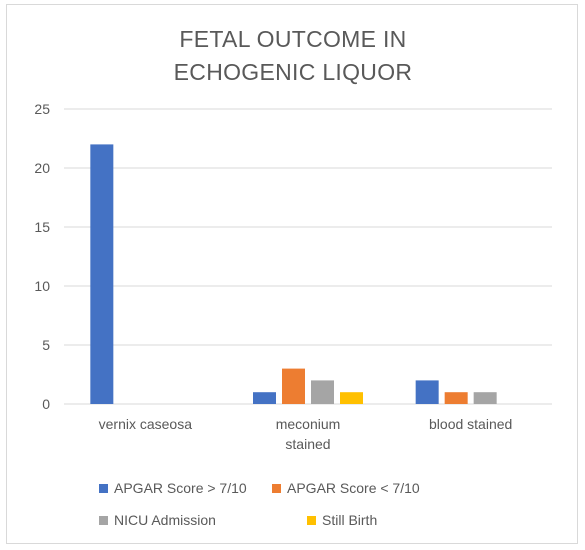  I want to click on x-category-label: meconium, so click(308, 424).